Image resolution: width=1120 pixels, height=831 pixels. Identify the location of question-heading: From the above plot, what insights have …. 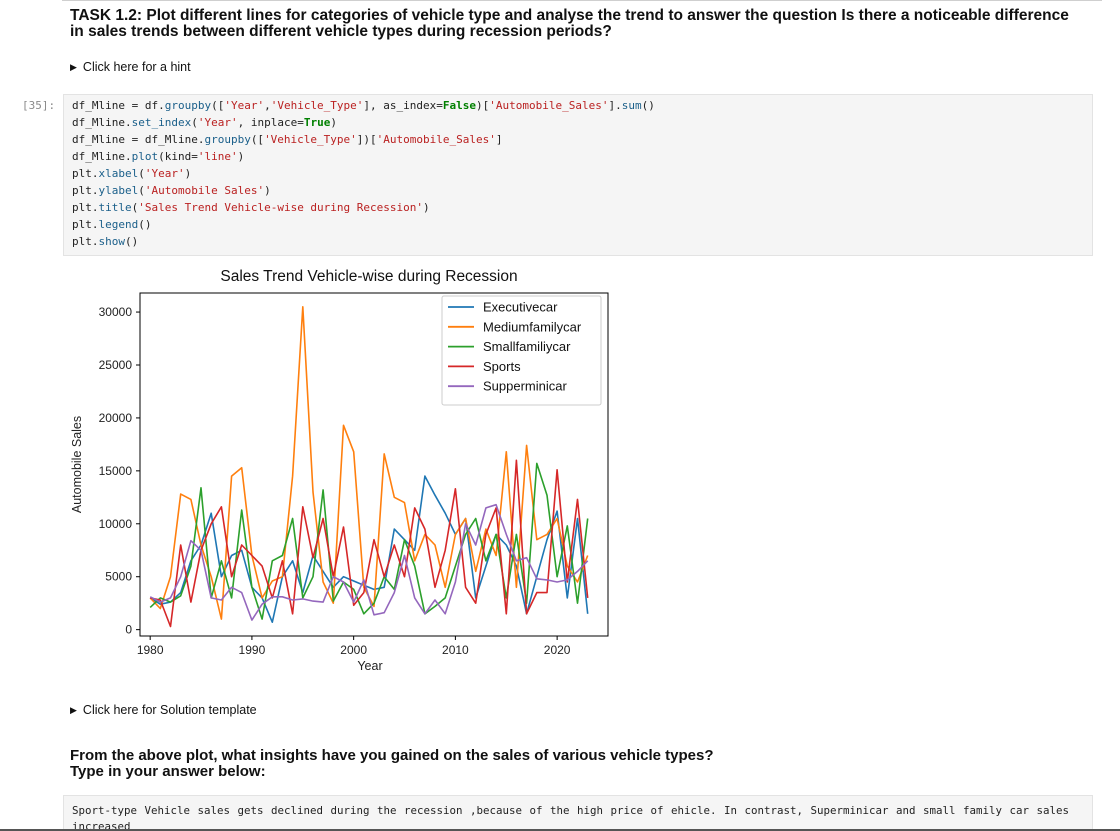
(391, 764).